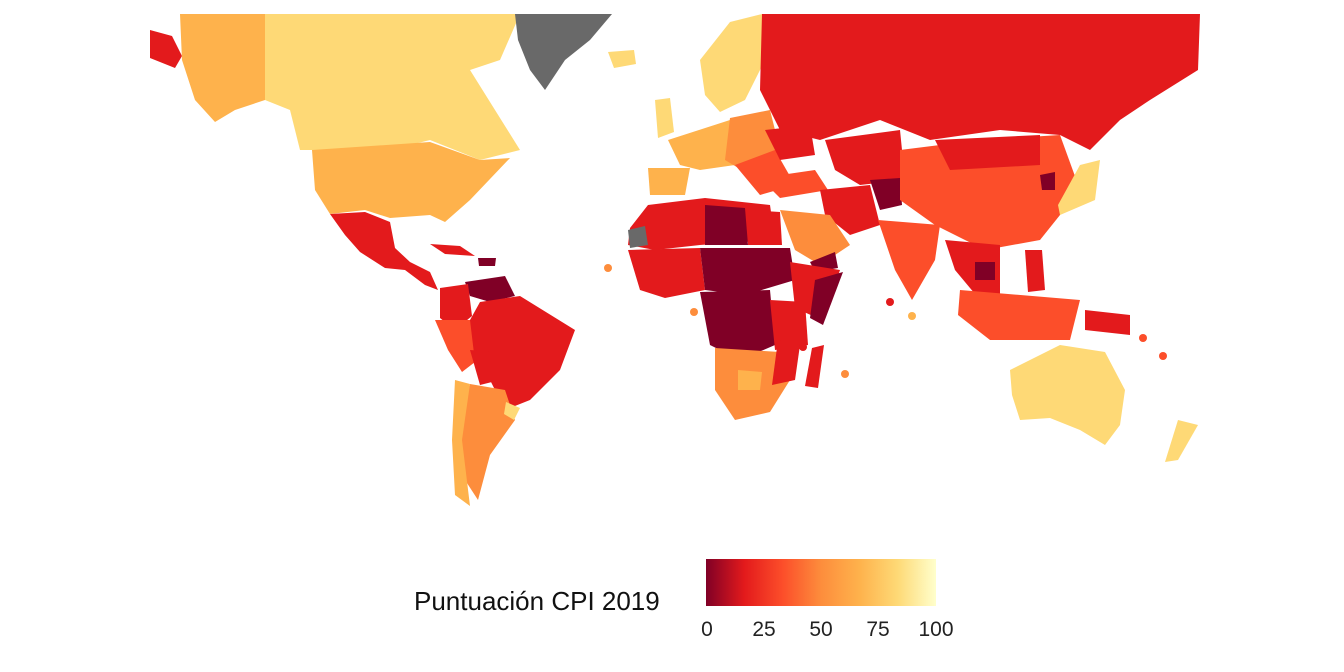  I want to click on region-iceland, so click(622, 59).